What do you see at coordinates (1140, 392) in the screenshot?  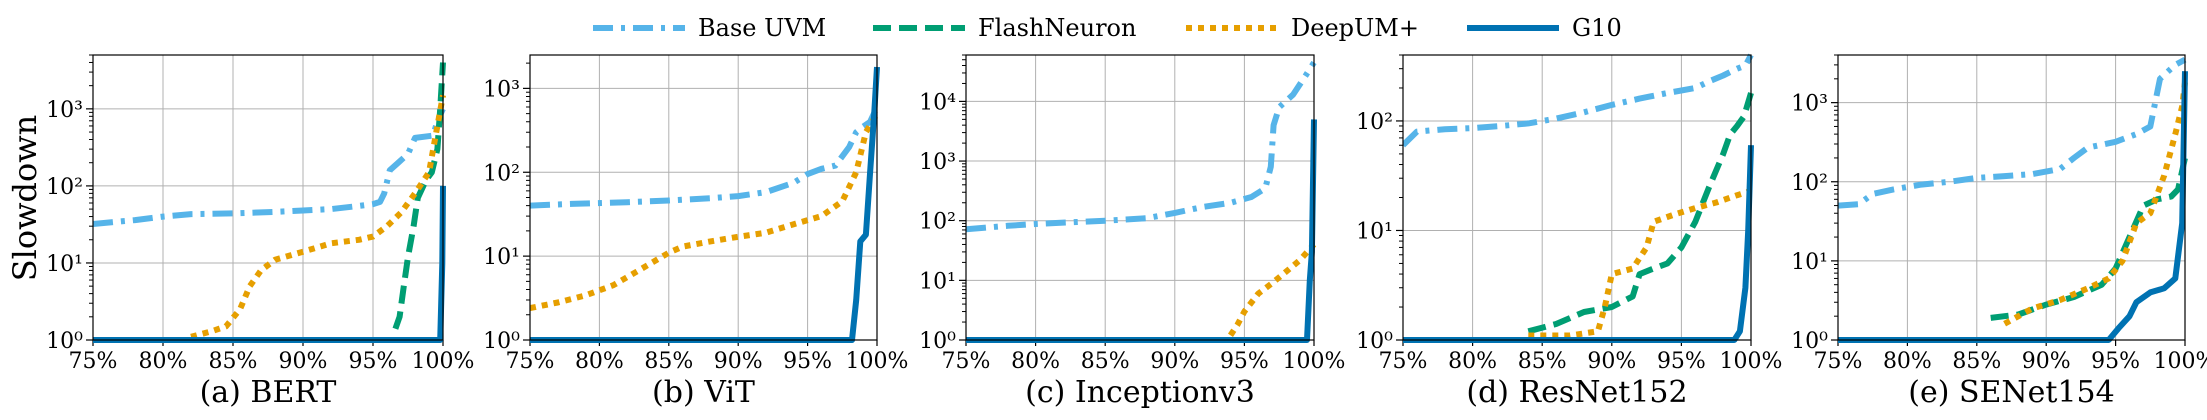 I see `panel-caption: (c) Inceptionv3` at bounding box center [1140, 392].